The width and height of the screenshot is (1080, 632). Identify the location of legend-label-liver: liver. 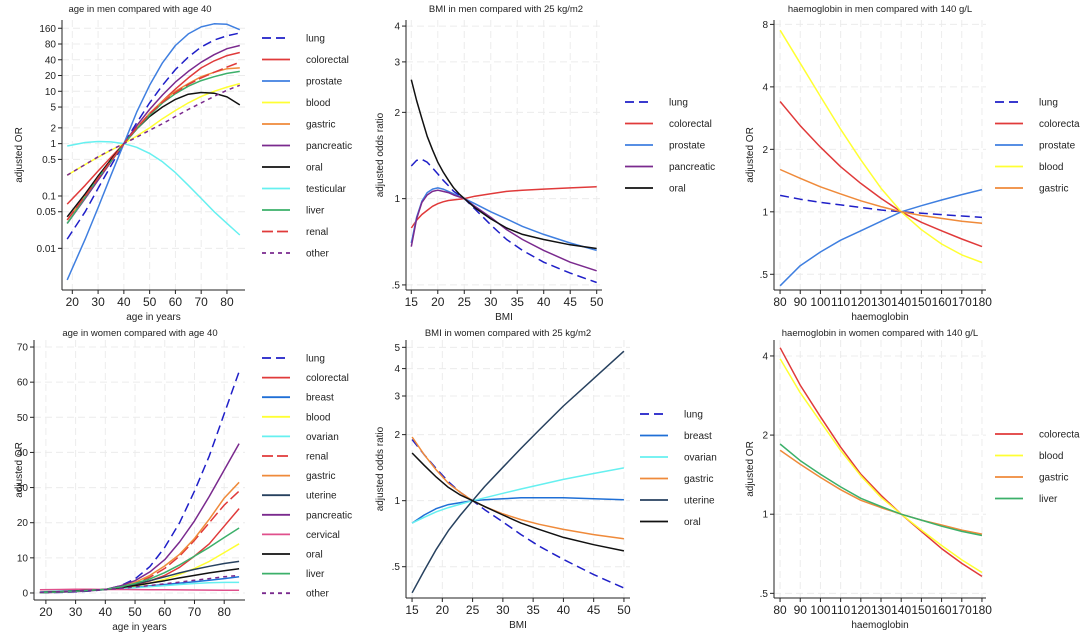
(1048, 499).